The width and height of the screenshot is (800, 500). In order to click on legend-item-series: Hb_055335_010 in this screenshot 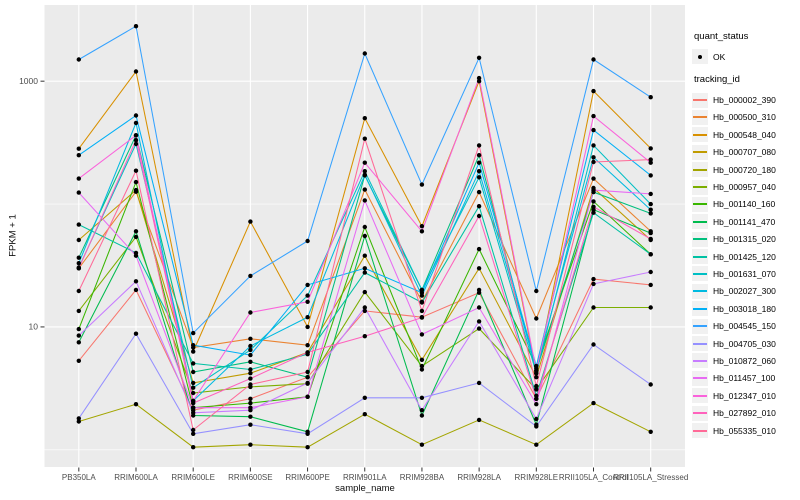, I will do `click(745, 430)`.